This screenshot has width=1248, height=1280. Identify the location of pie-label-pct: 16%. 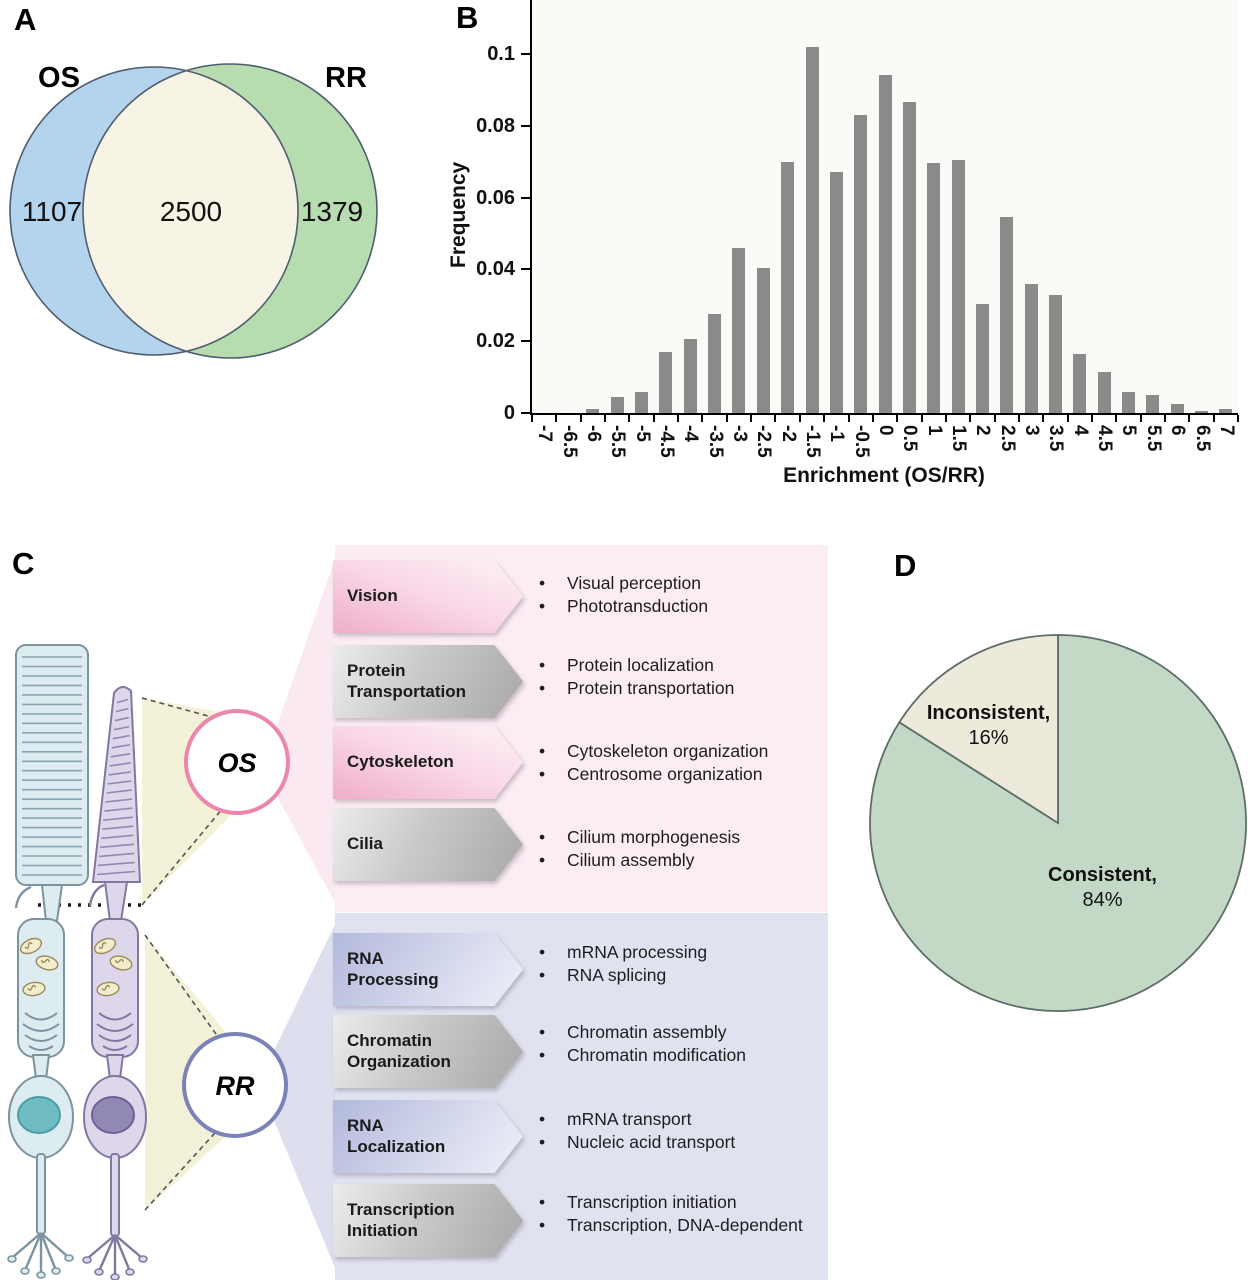
(988, 738).